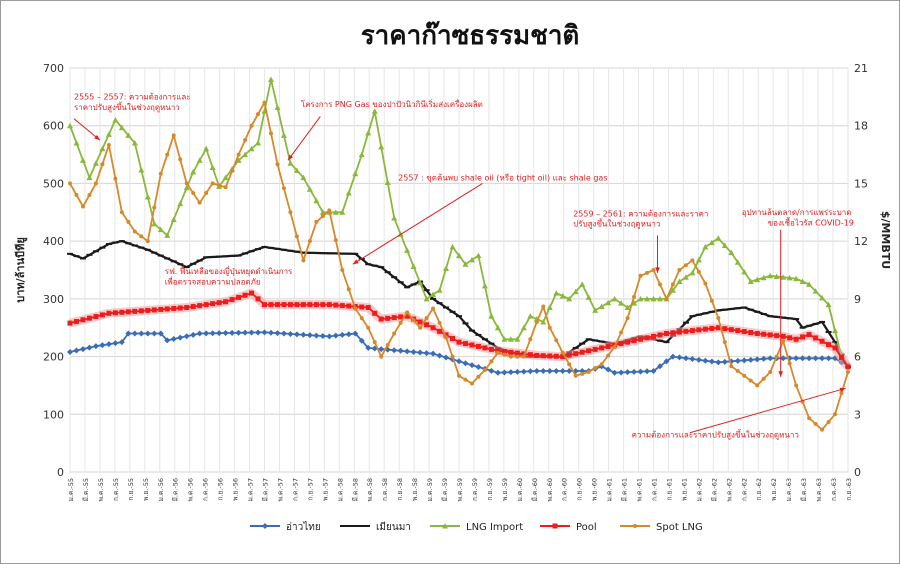 This screenshot has height=568, width=900. What do you see at coordinates (655, 489) in the screenshot?
I see `x-tick-label: ก.ค.-61` at bounding box center [655, 489].